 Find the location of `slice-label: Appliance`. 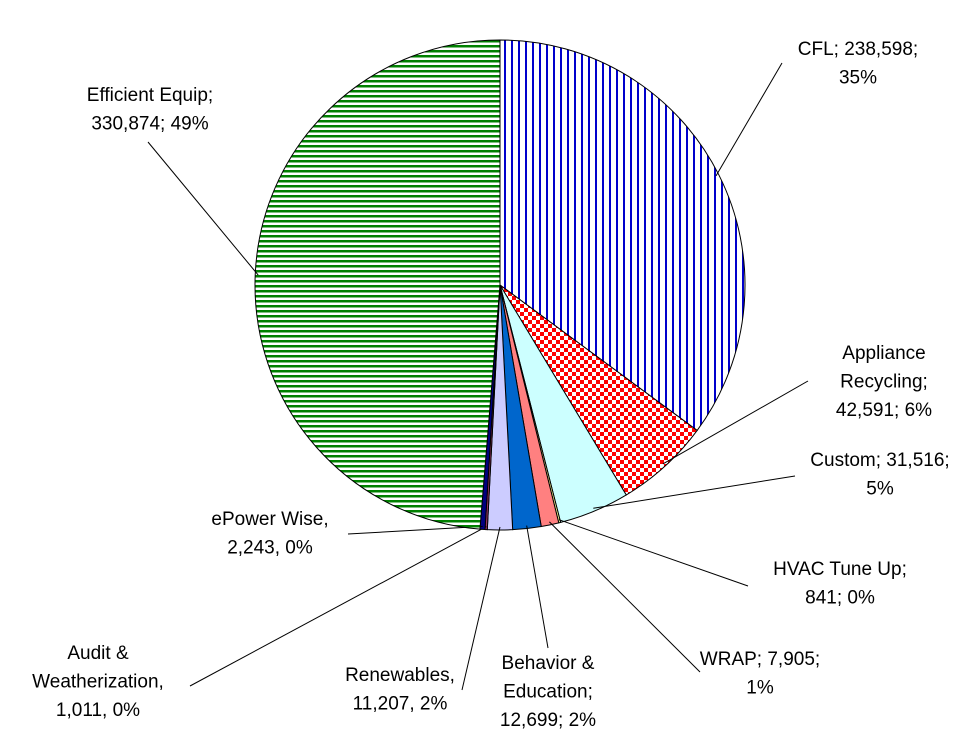

slice-label: Appliance is located at coordinates (883, 353).